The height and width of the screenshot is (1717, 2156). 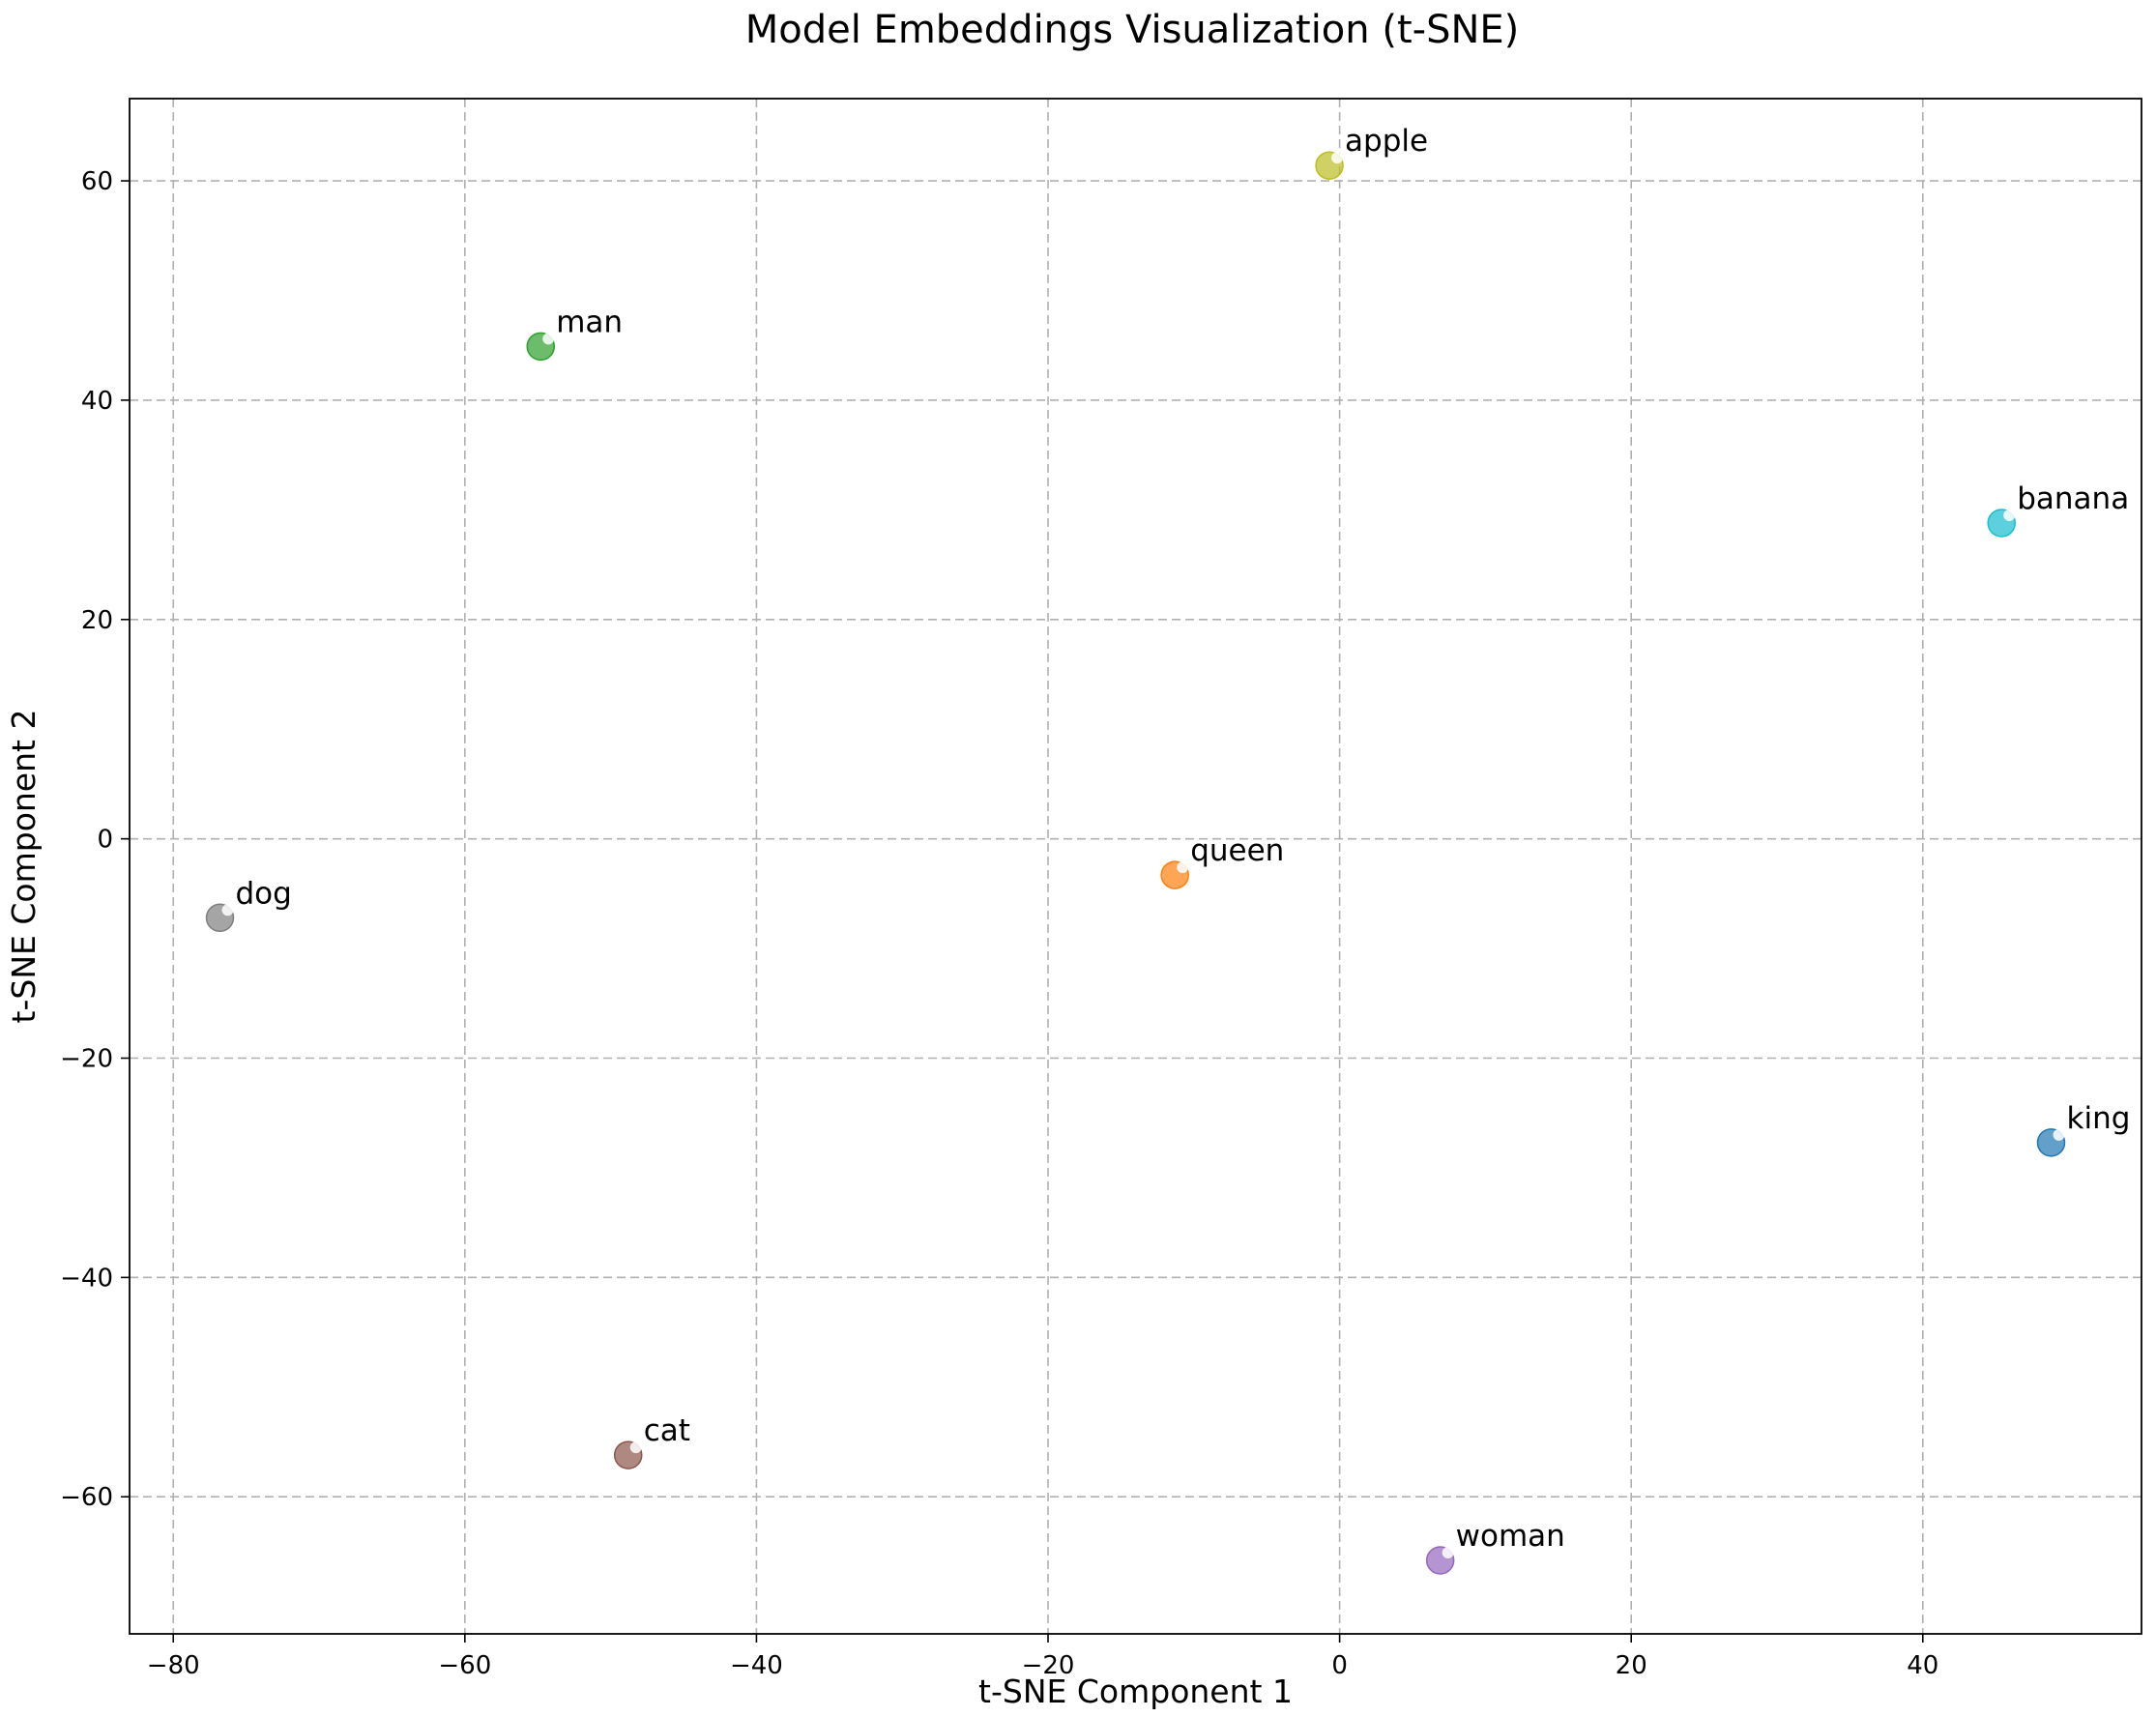 What do you see at coordinates (589, 322) in the screenshot?
I see `point-label-man: man` at bounding box center [589, 322].